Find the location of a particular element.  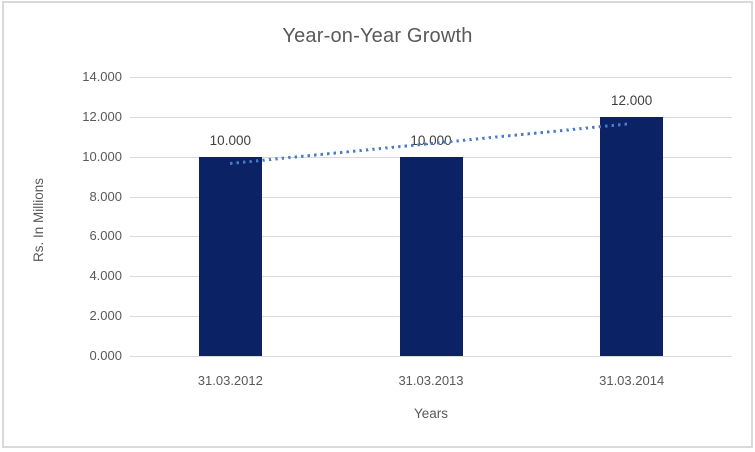

y-tick-label: 4.000 is located at coordinates (105, 276).